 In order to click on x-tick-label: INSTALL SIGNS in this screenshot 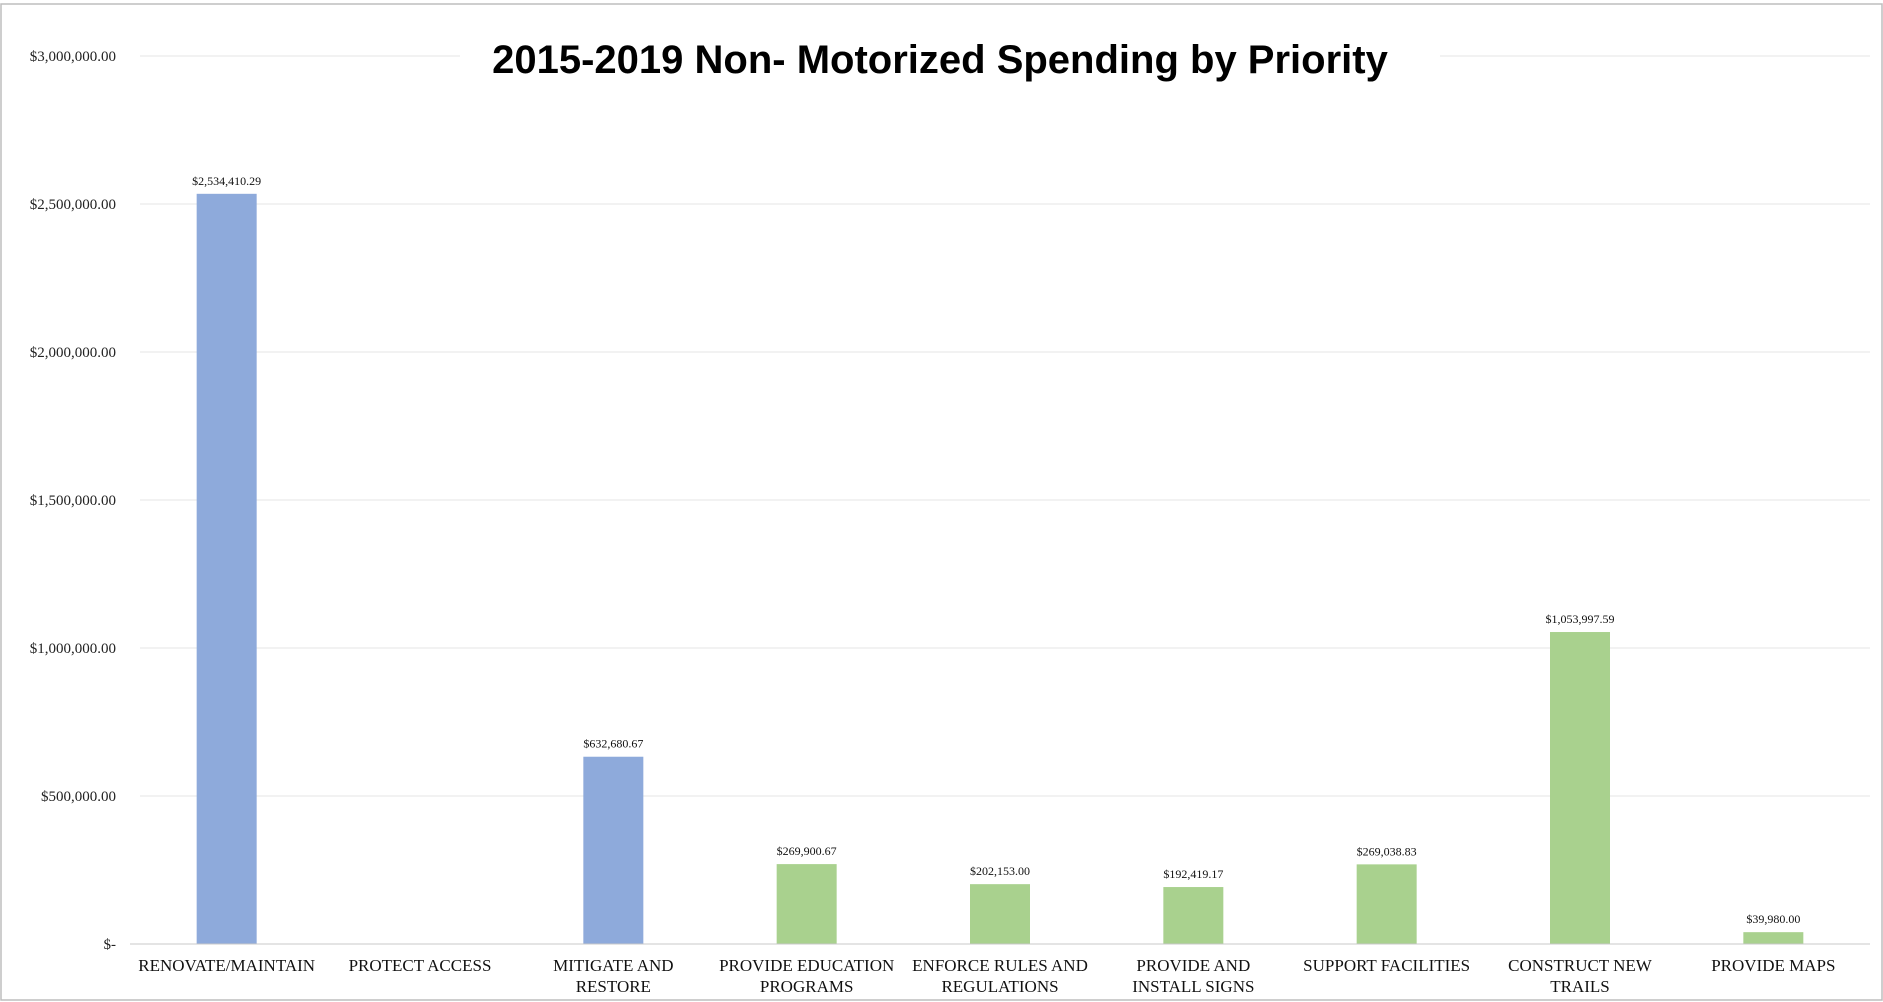, I will do `click(1193, 986)`.